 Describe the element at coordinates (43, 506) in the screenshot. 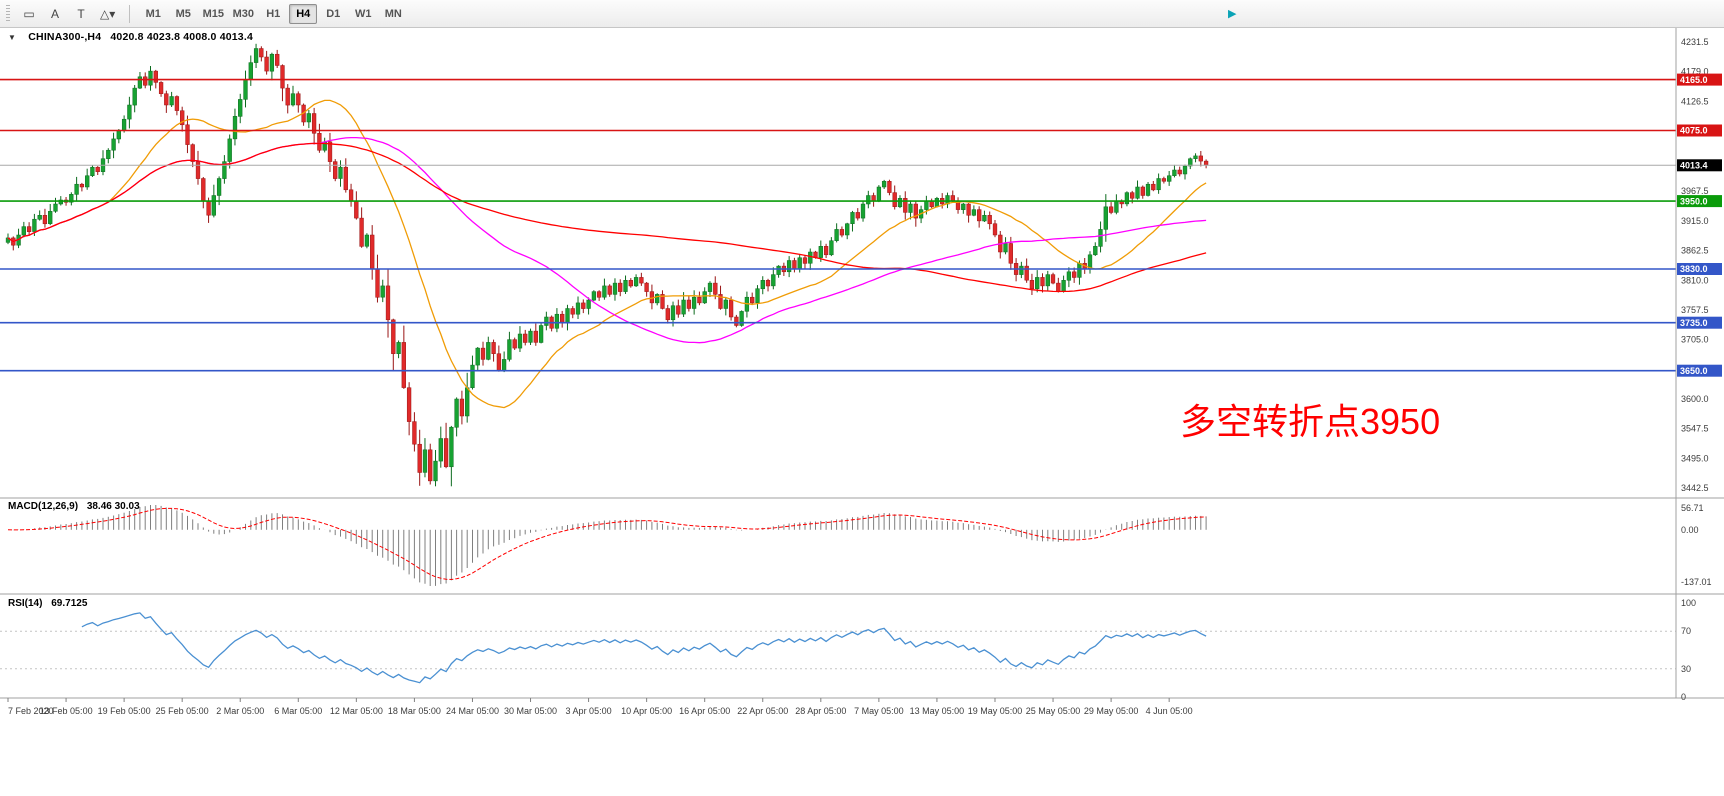

I see `macd-name: MACD(12,26,9)` at that location.